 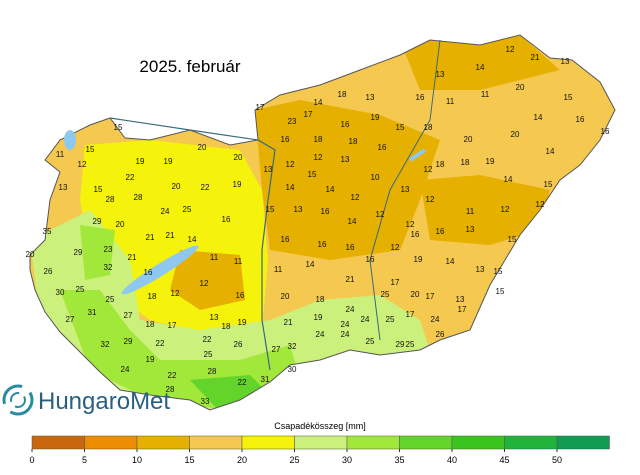 What do you see at coordinates (417, 155) in the screenshot?
I see `lake-tisza` at bounding box center [417, 155].